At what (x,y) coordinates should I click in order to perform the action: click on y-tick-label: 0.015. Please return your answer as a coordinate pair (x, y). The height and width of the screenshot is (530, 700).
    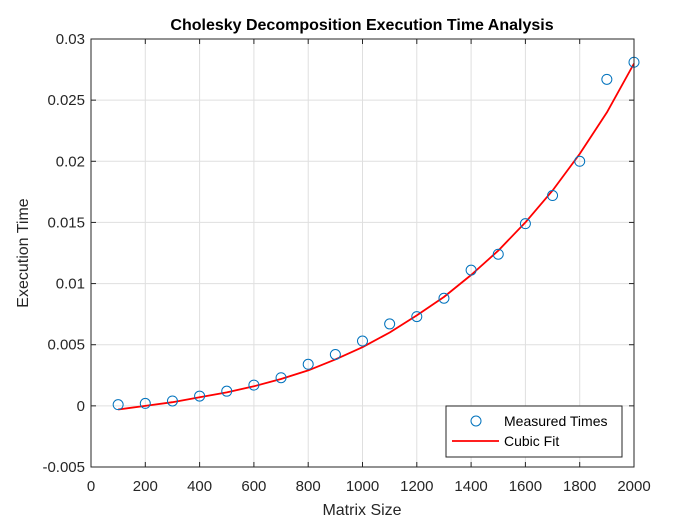
    Looking at the image, I should click on (66, 222).